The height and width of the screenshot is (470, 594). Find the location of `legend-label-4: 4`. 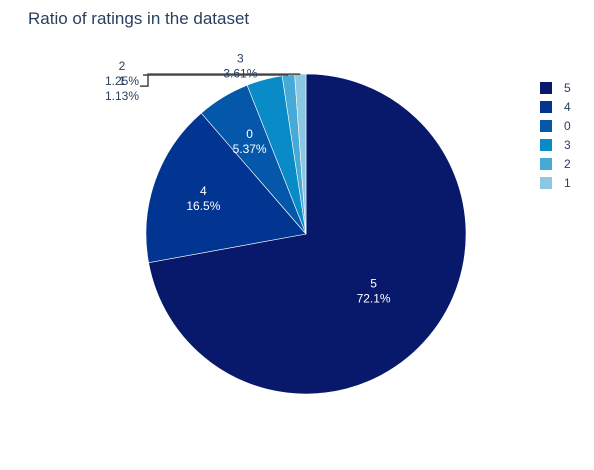

legend-label-4: 4 is located at coordinates (567, 107).